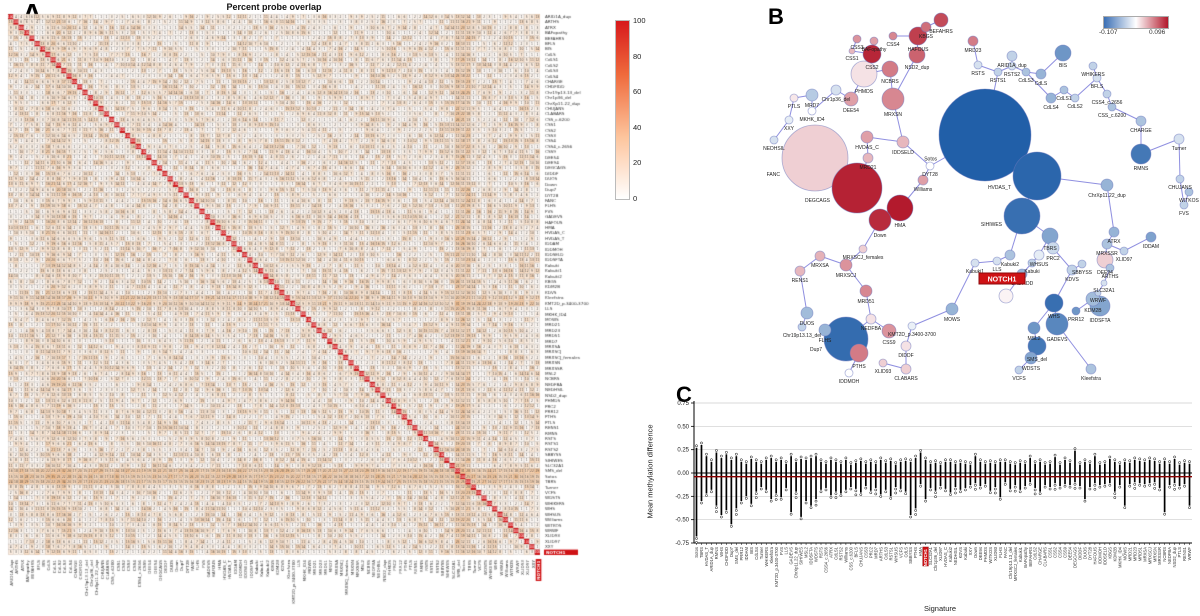 The height and width of the screenshot is (616, 1200). Describe the element at coordinates (892, 45) in the screenshot. I see `network-node-label: CSS4` at that location.